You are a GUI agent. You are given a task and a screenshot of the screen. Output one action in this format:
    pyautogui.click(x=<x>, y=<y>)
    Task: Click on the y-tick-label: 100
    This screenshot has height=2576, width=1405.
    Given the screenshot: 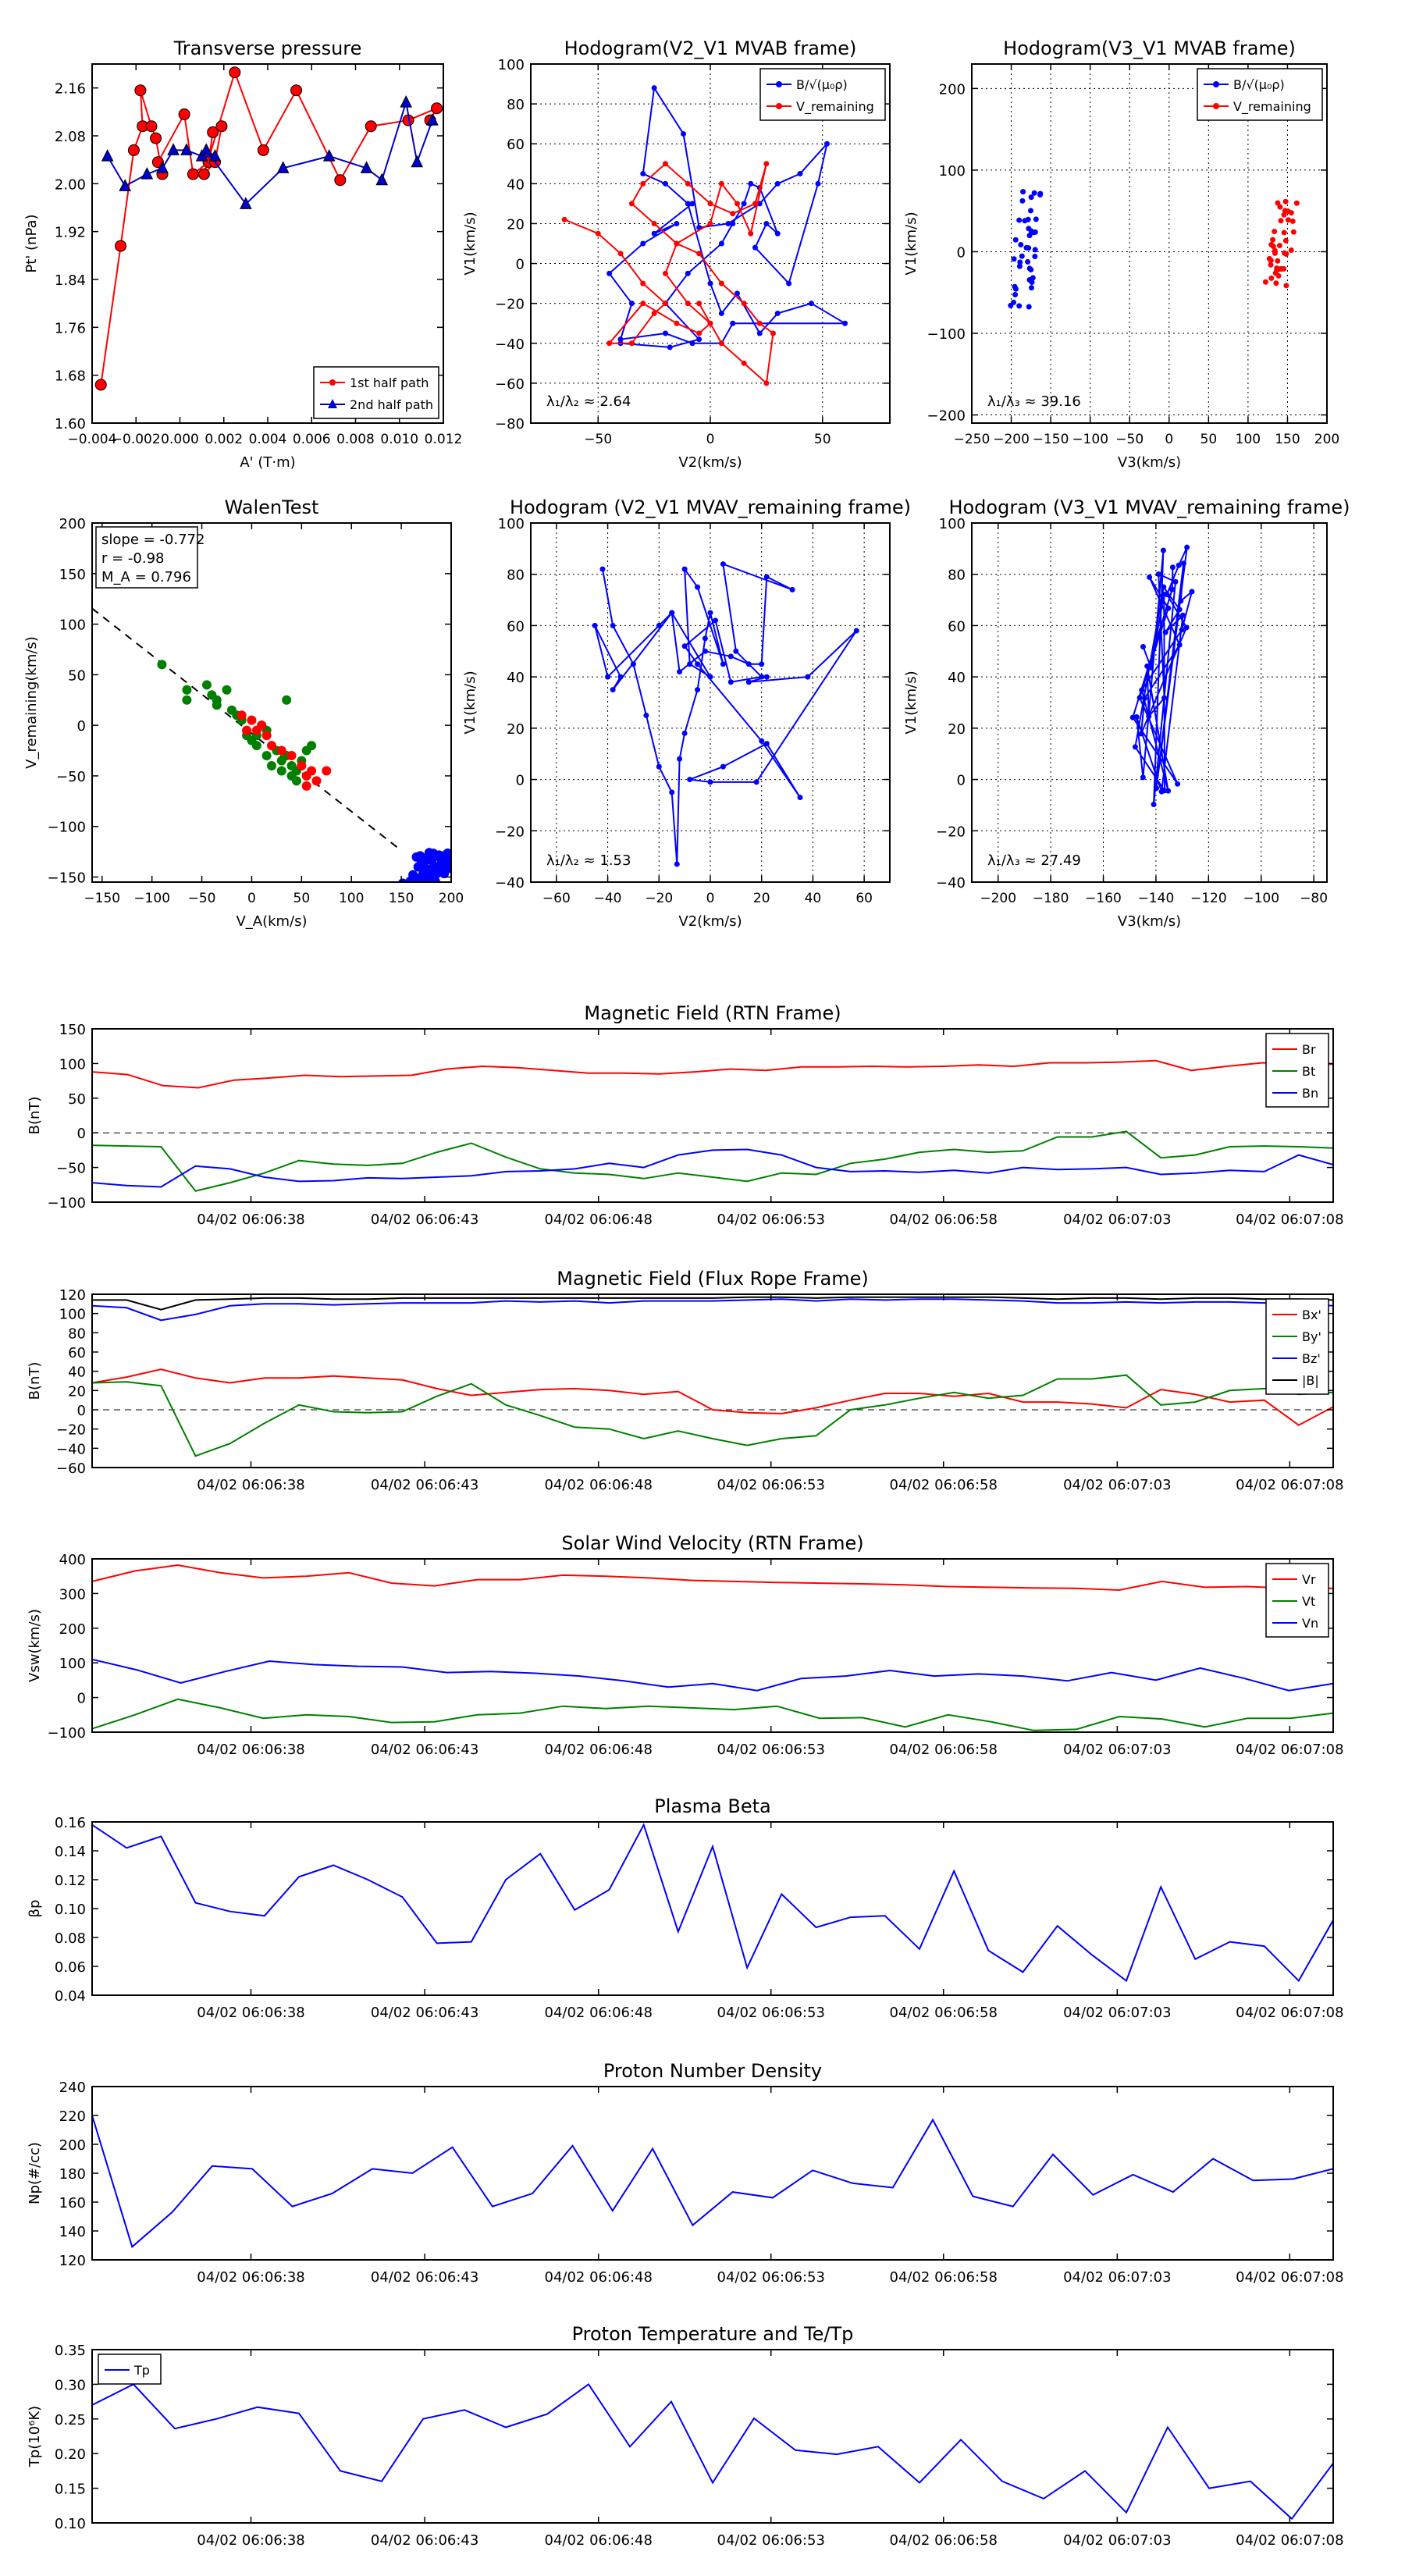 What is the action you would take?
    pyautogui.click(x=72, y=625)
    